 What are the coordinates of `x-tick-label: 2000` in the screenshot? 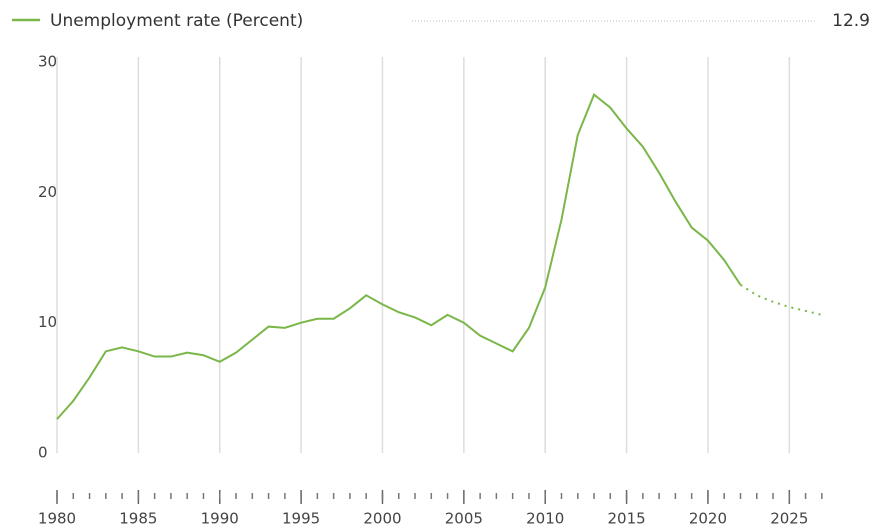 It's located at (382, 518).